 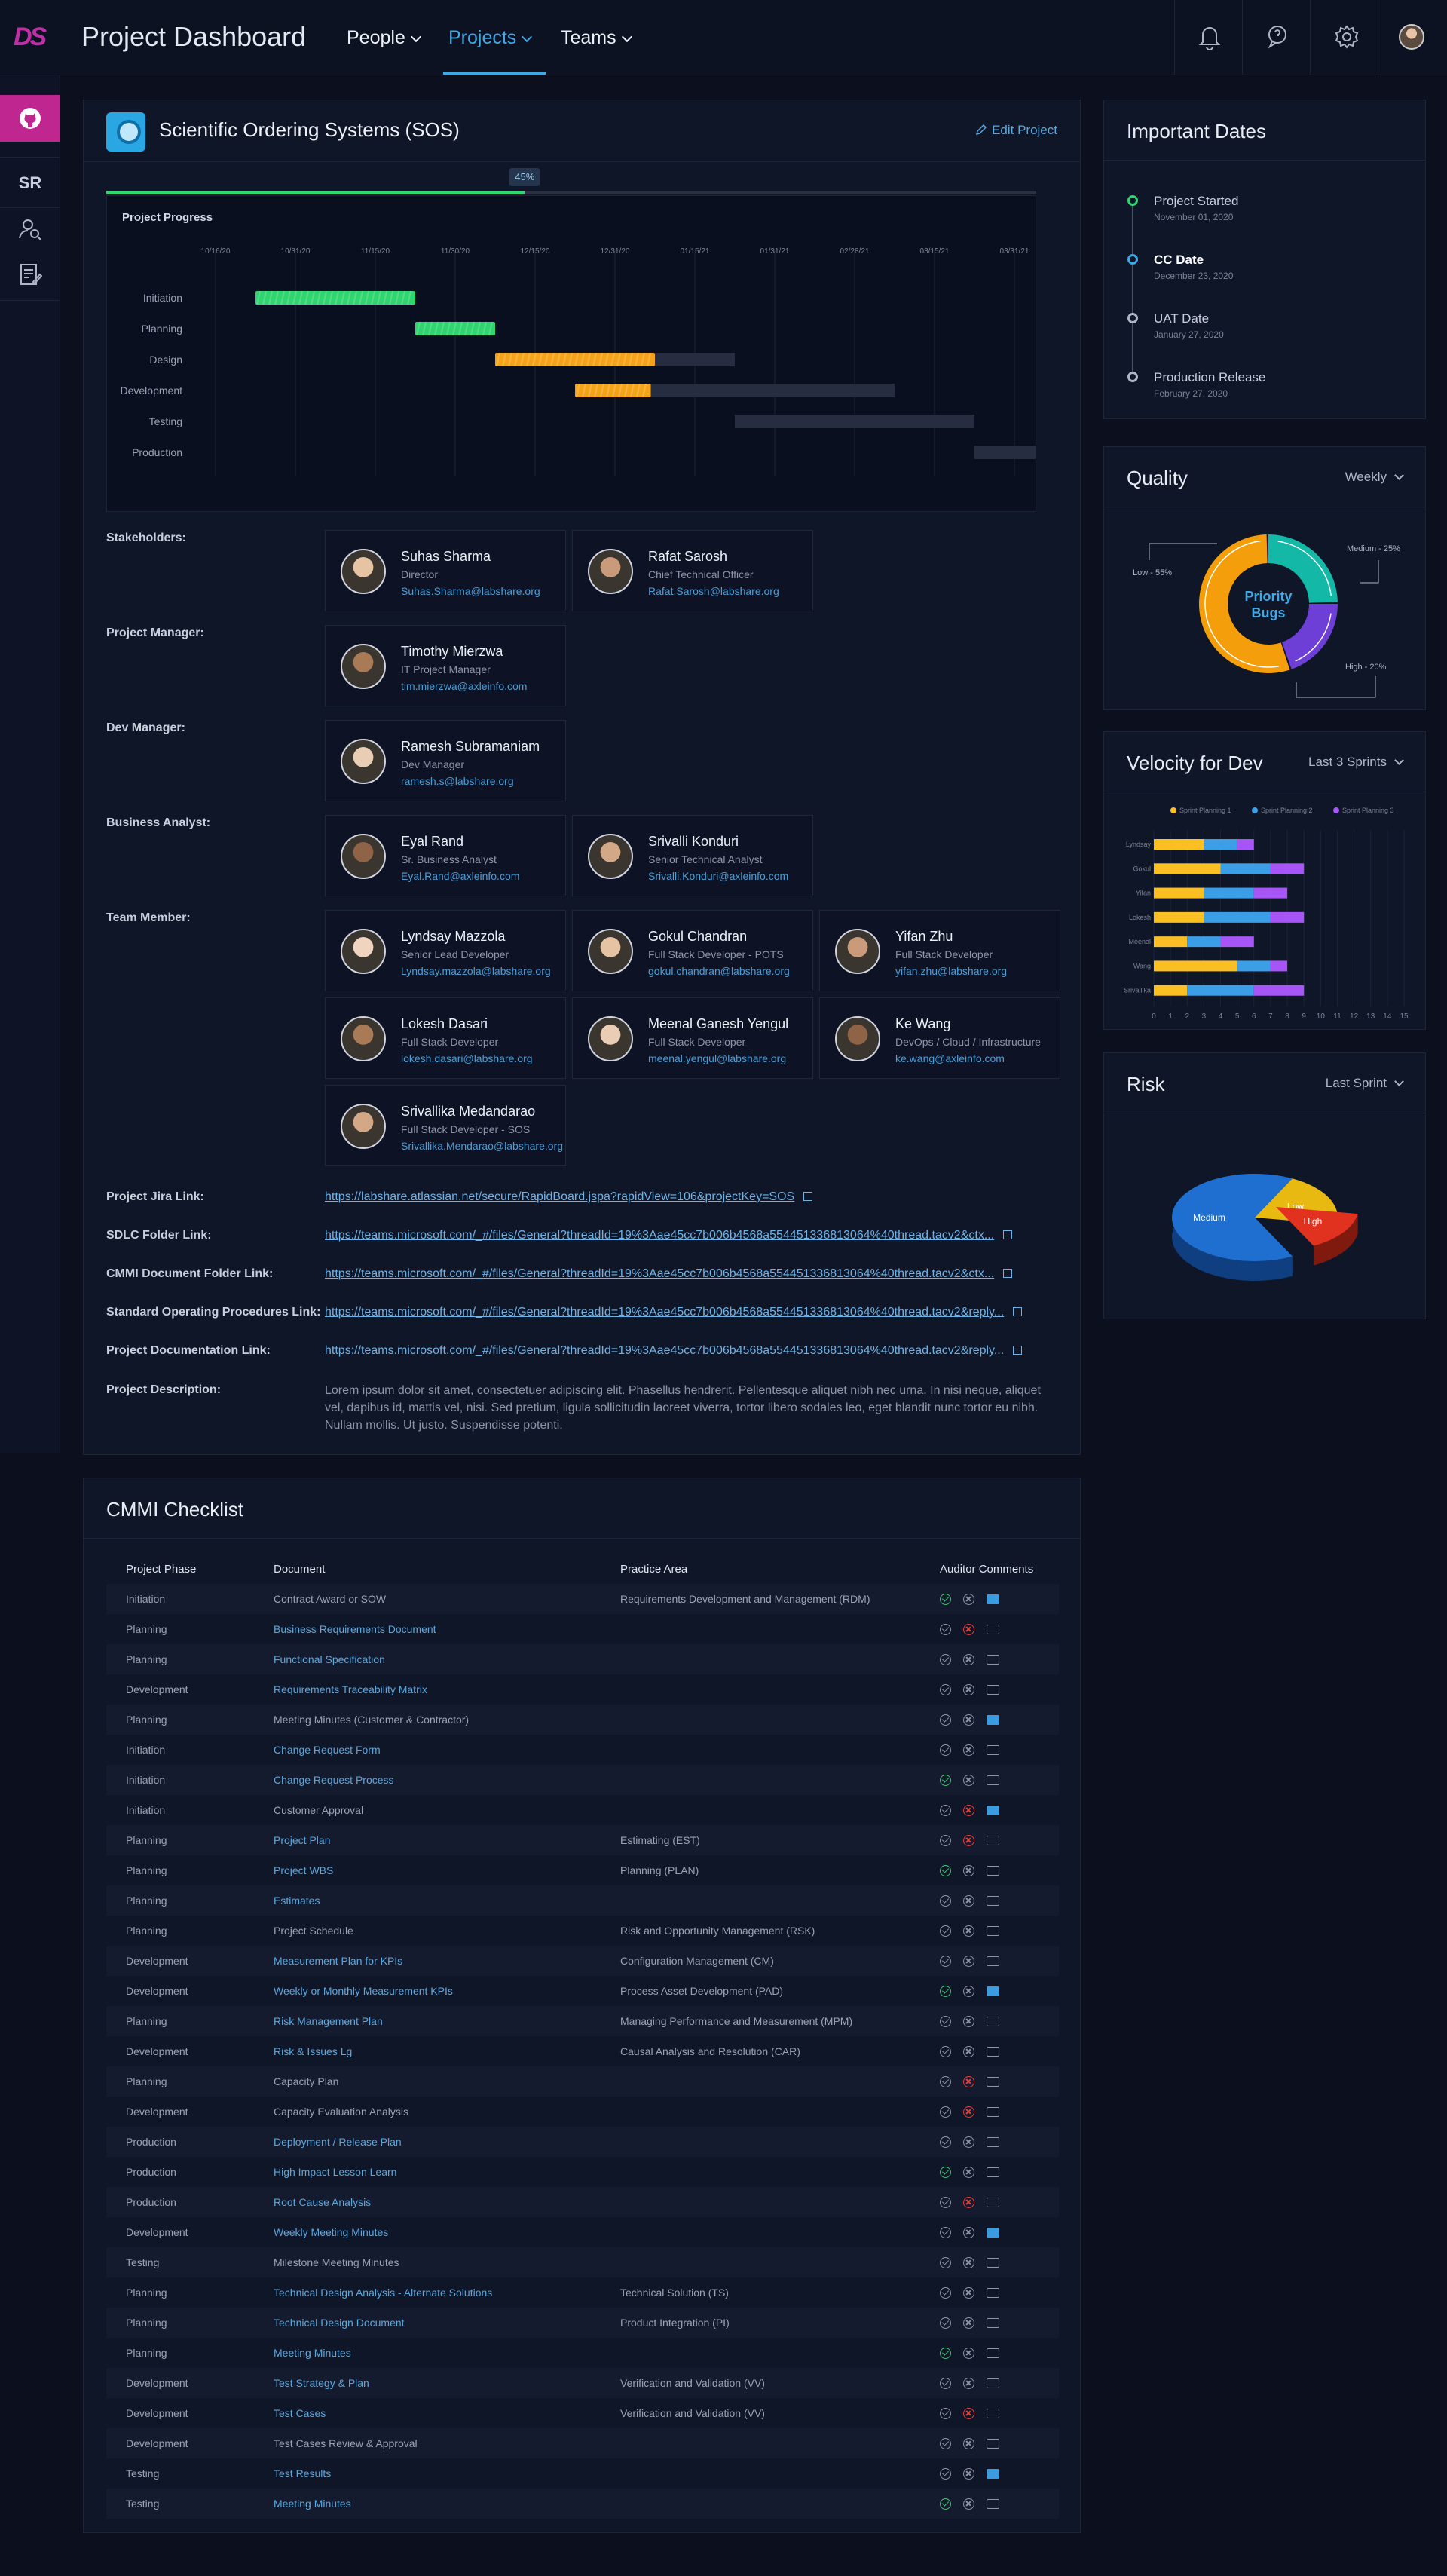 What do you see at coordinates (718, 876) in the screenshot?
I see `person-email: Srivalli.Konduri@axleinfo.com` at bounding box center [718, 876].